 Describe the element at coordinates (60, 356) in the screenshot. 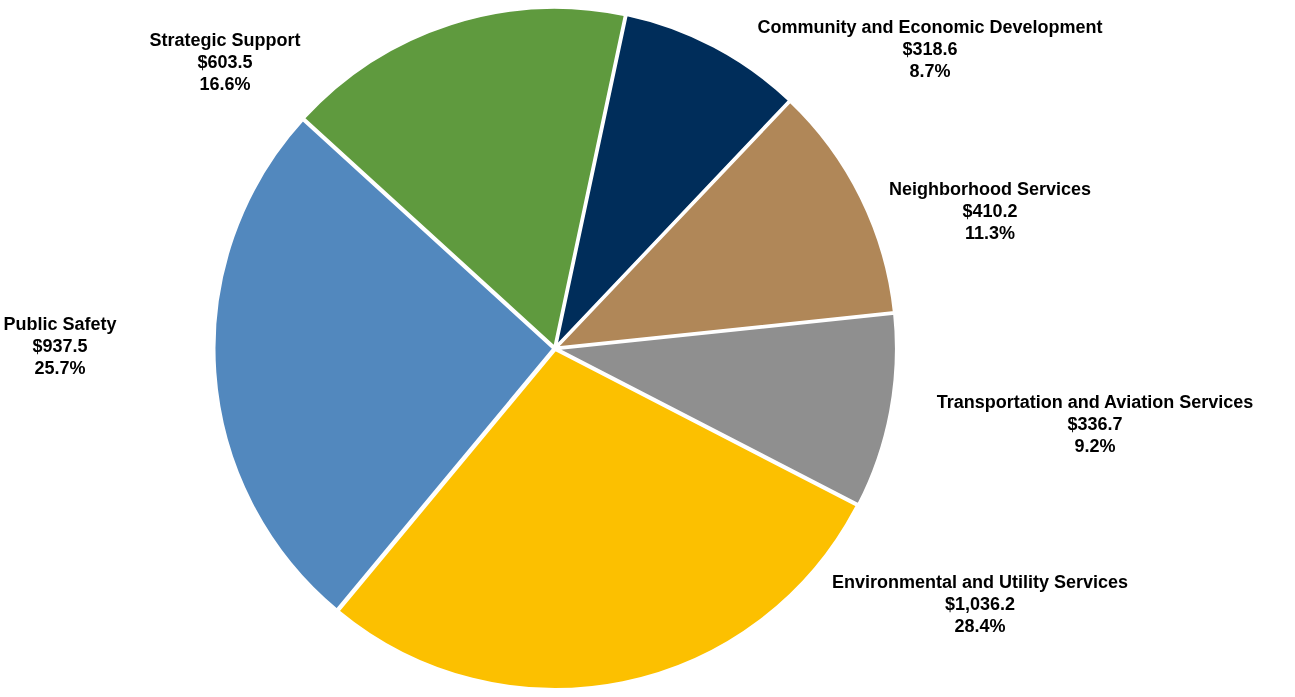

I see `data-label: $937.5 25.7%` at that location.